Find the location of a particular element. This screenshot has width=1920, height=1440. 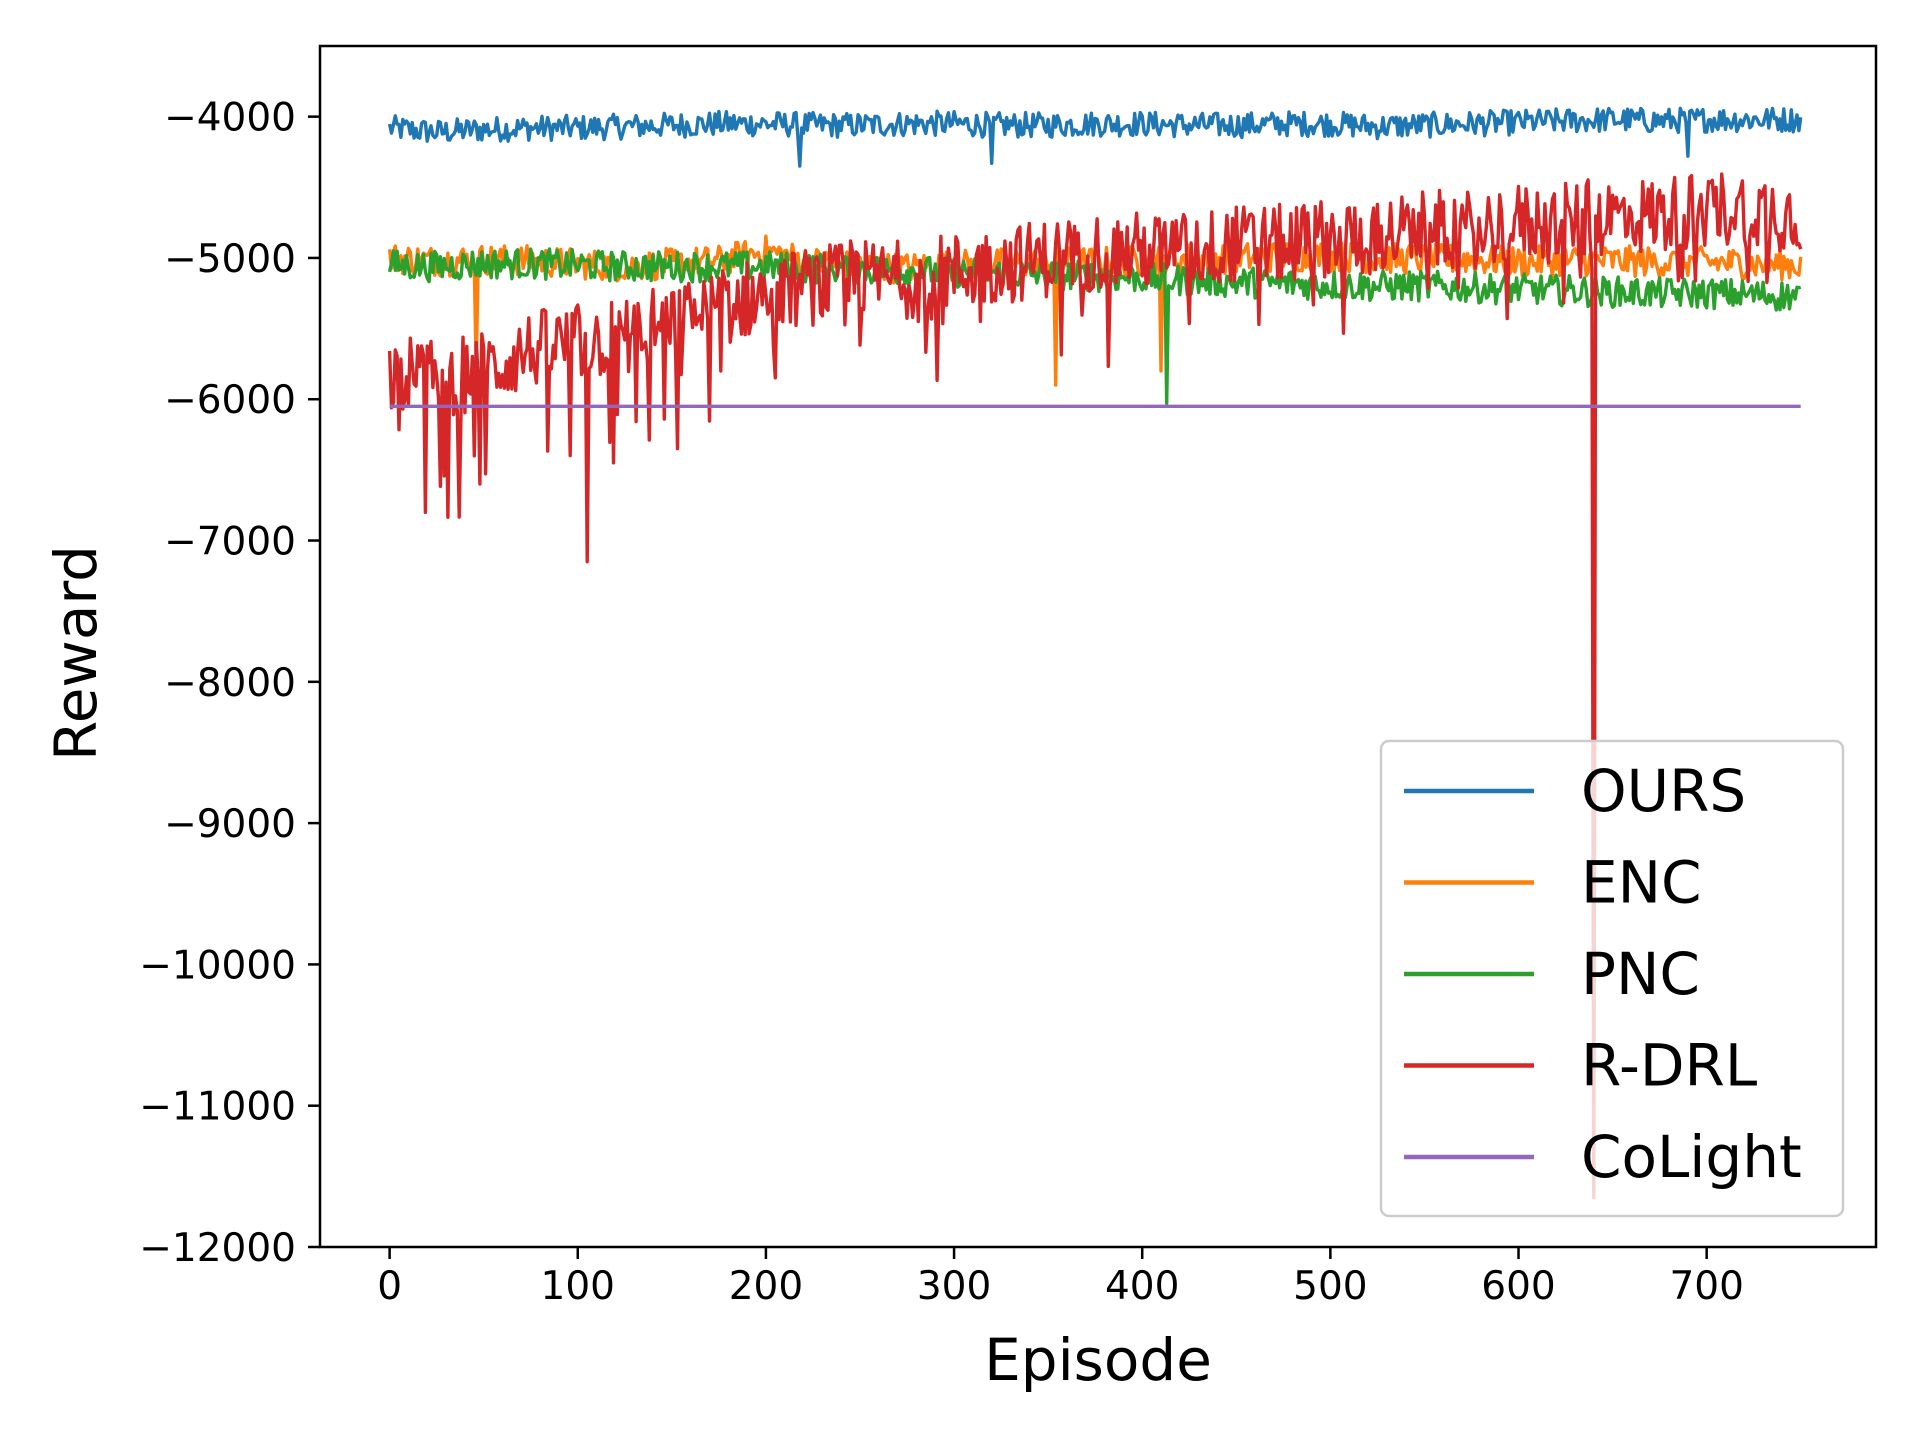

series-line-ours is located at coordinates (1095, 137).